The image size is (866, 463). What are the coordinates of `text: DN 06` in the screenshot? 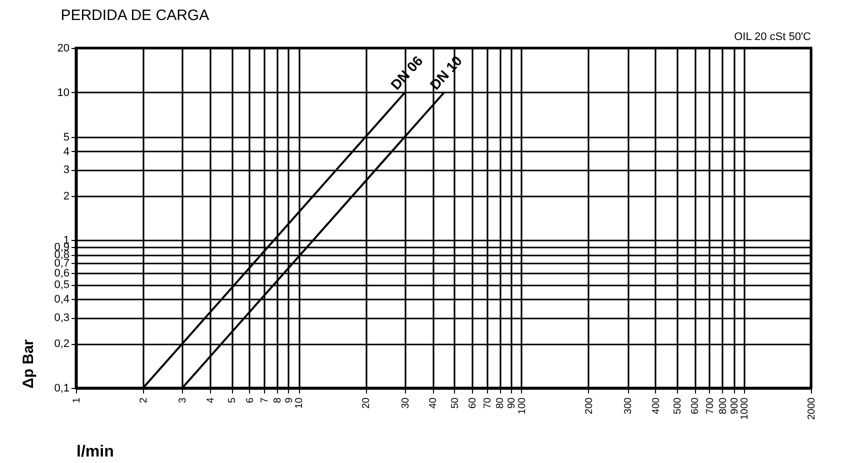 It's located at (406, 72).